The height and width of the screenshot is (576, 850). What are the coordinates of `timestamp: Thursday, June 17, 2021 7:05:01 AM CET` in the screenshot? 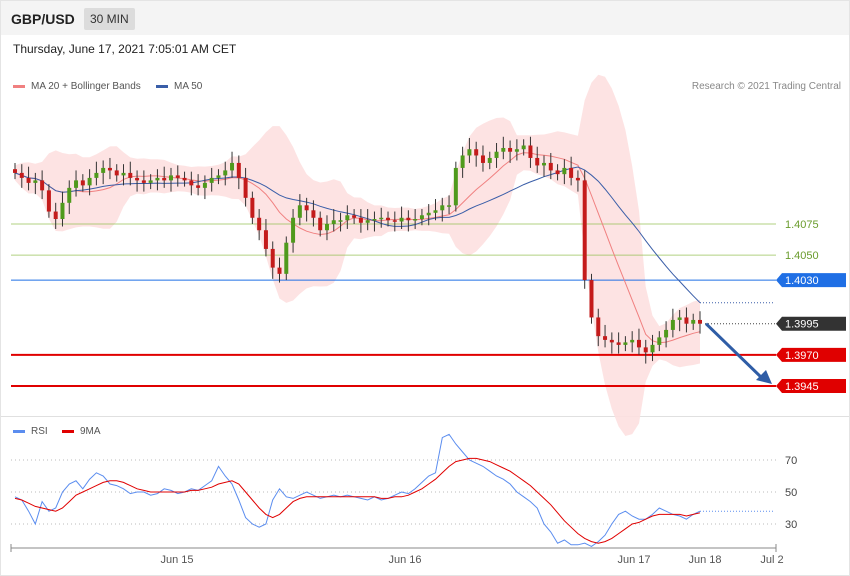 It's located at (125, 49).